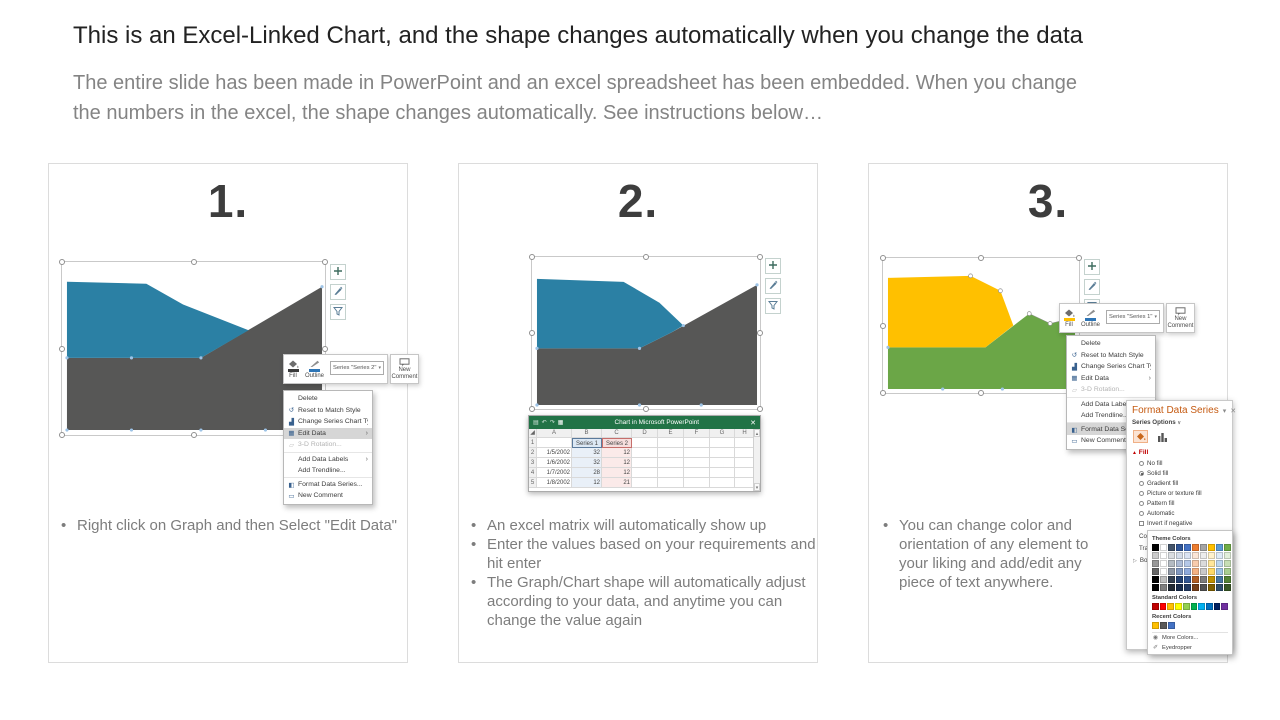  I want to click on outline-button: Outline, so click(314, 369).